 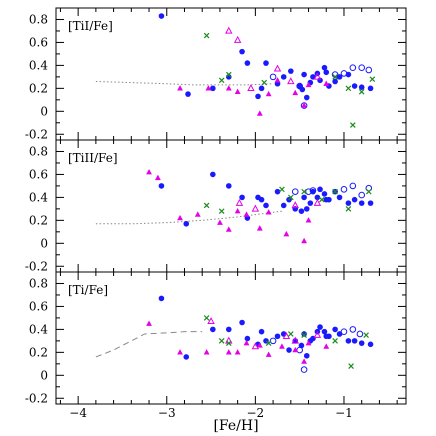 What do you see at coordinates (36, 134) in the screenshot?
I see `y-tick-label: -0.2` at bounding box center [36, 134].